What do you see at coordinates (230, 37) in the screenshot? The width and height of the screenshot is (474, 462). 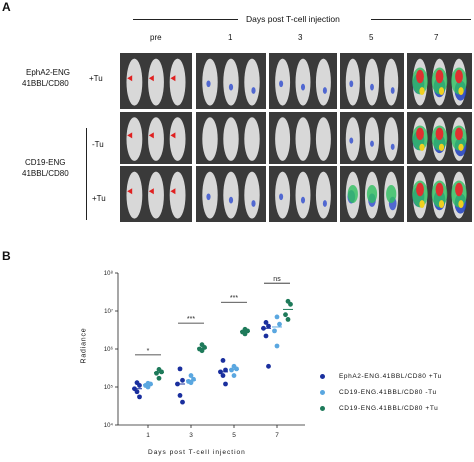 I see `column-label-day1: 1` at bounding box center [230, 37].